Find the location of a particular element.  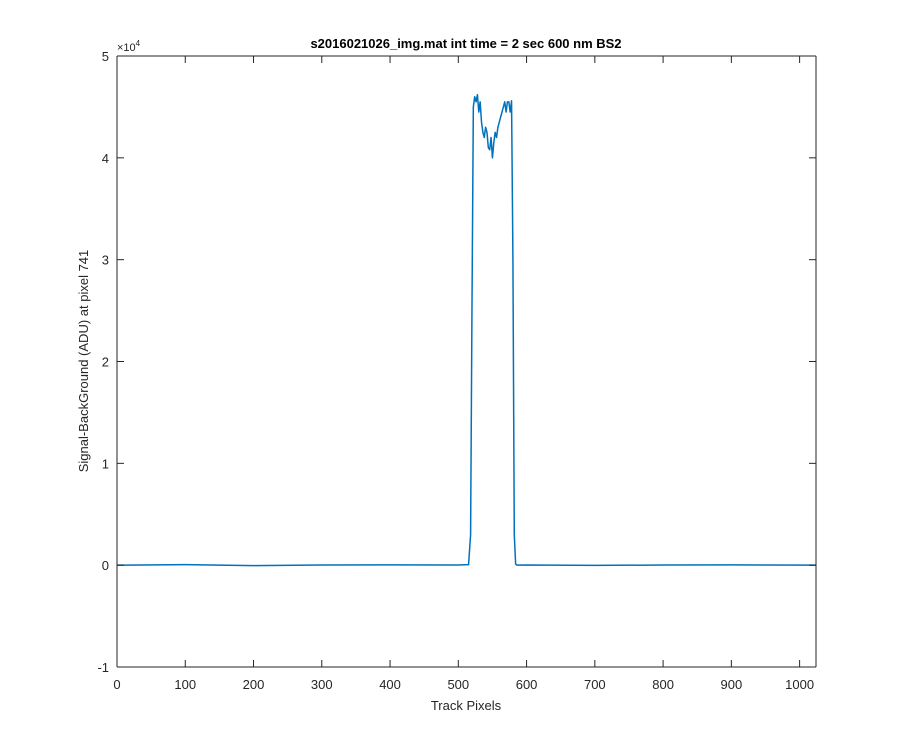

y-tick-label: 4 is located at coordinates (105, 158).